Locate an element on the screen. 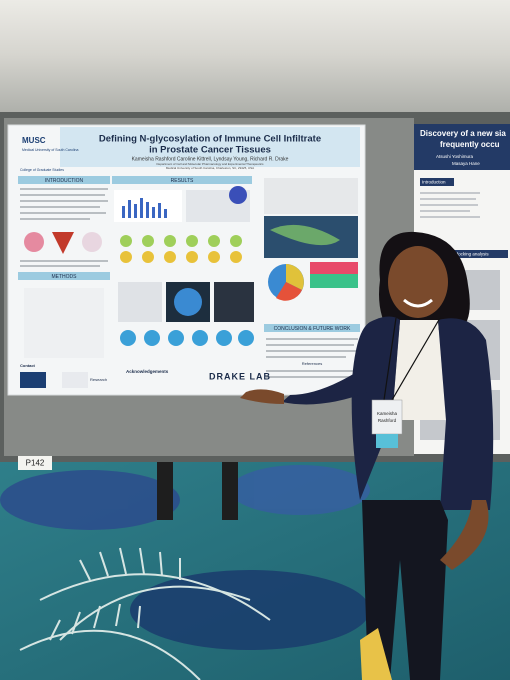 The image size is (510, 680). badge-name: Rashford is located at coordinates (387, 420).